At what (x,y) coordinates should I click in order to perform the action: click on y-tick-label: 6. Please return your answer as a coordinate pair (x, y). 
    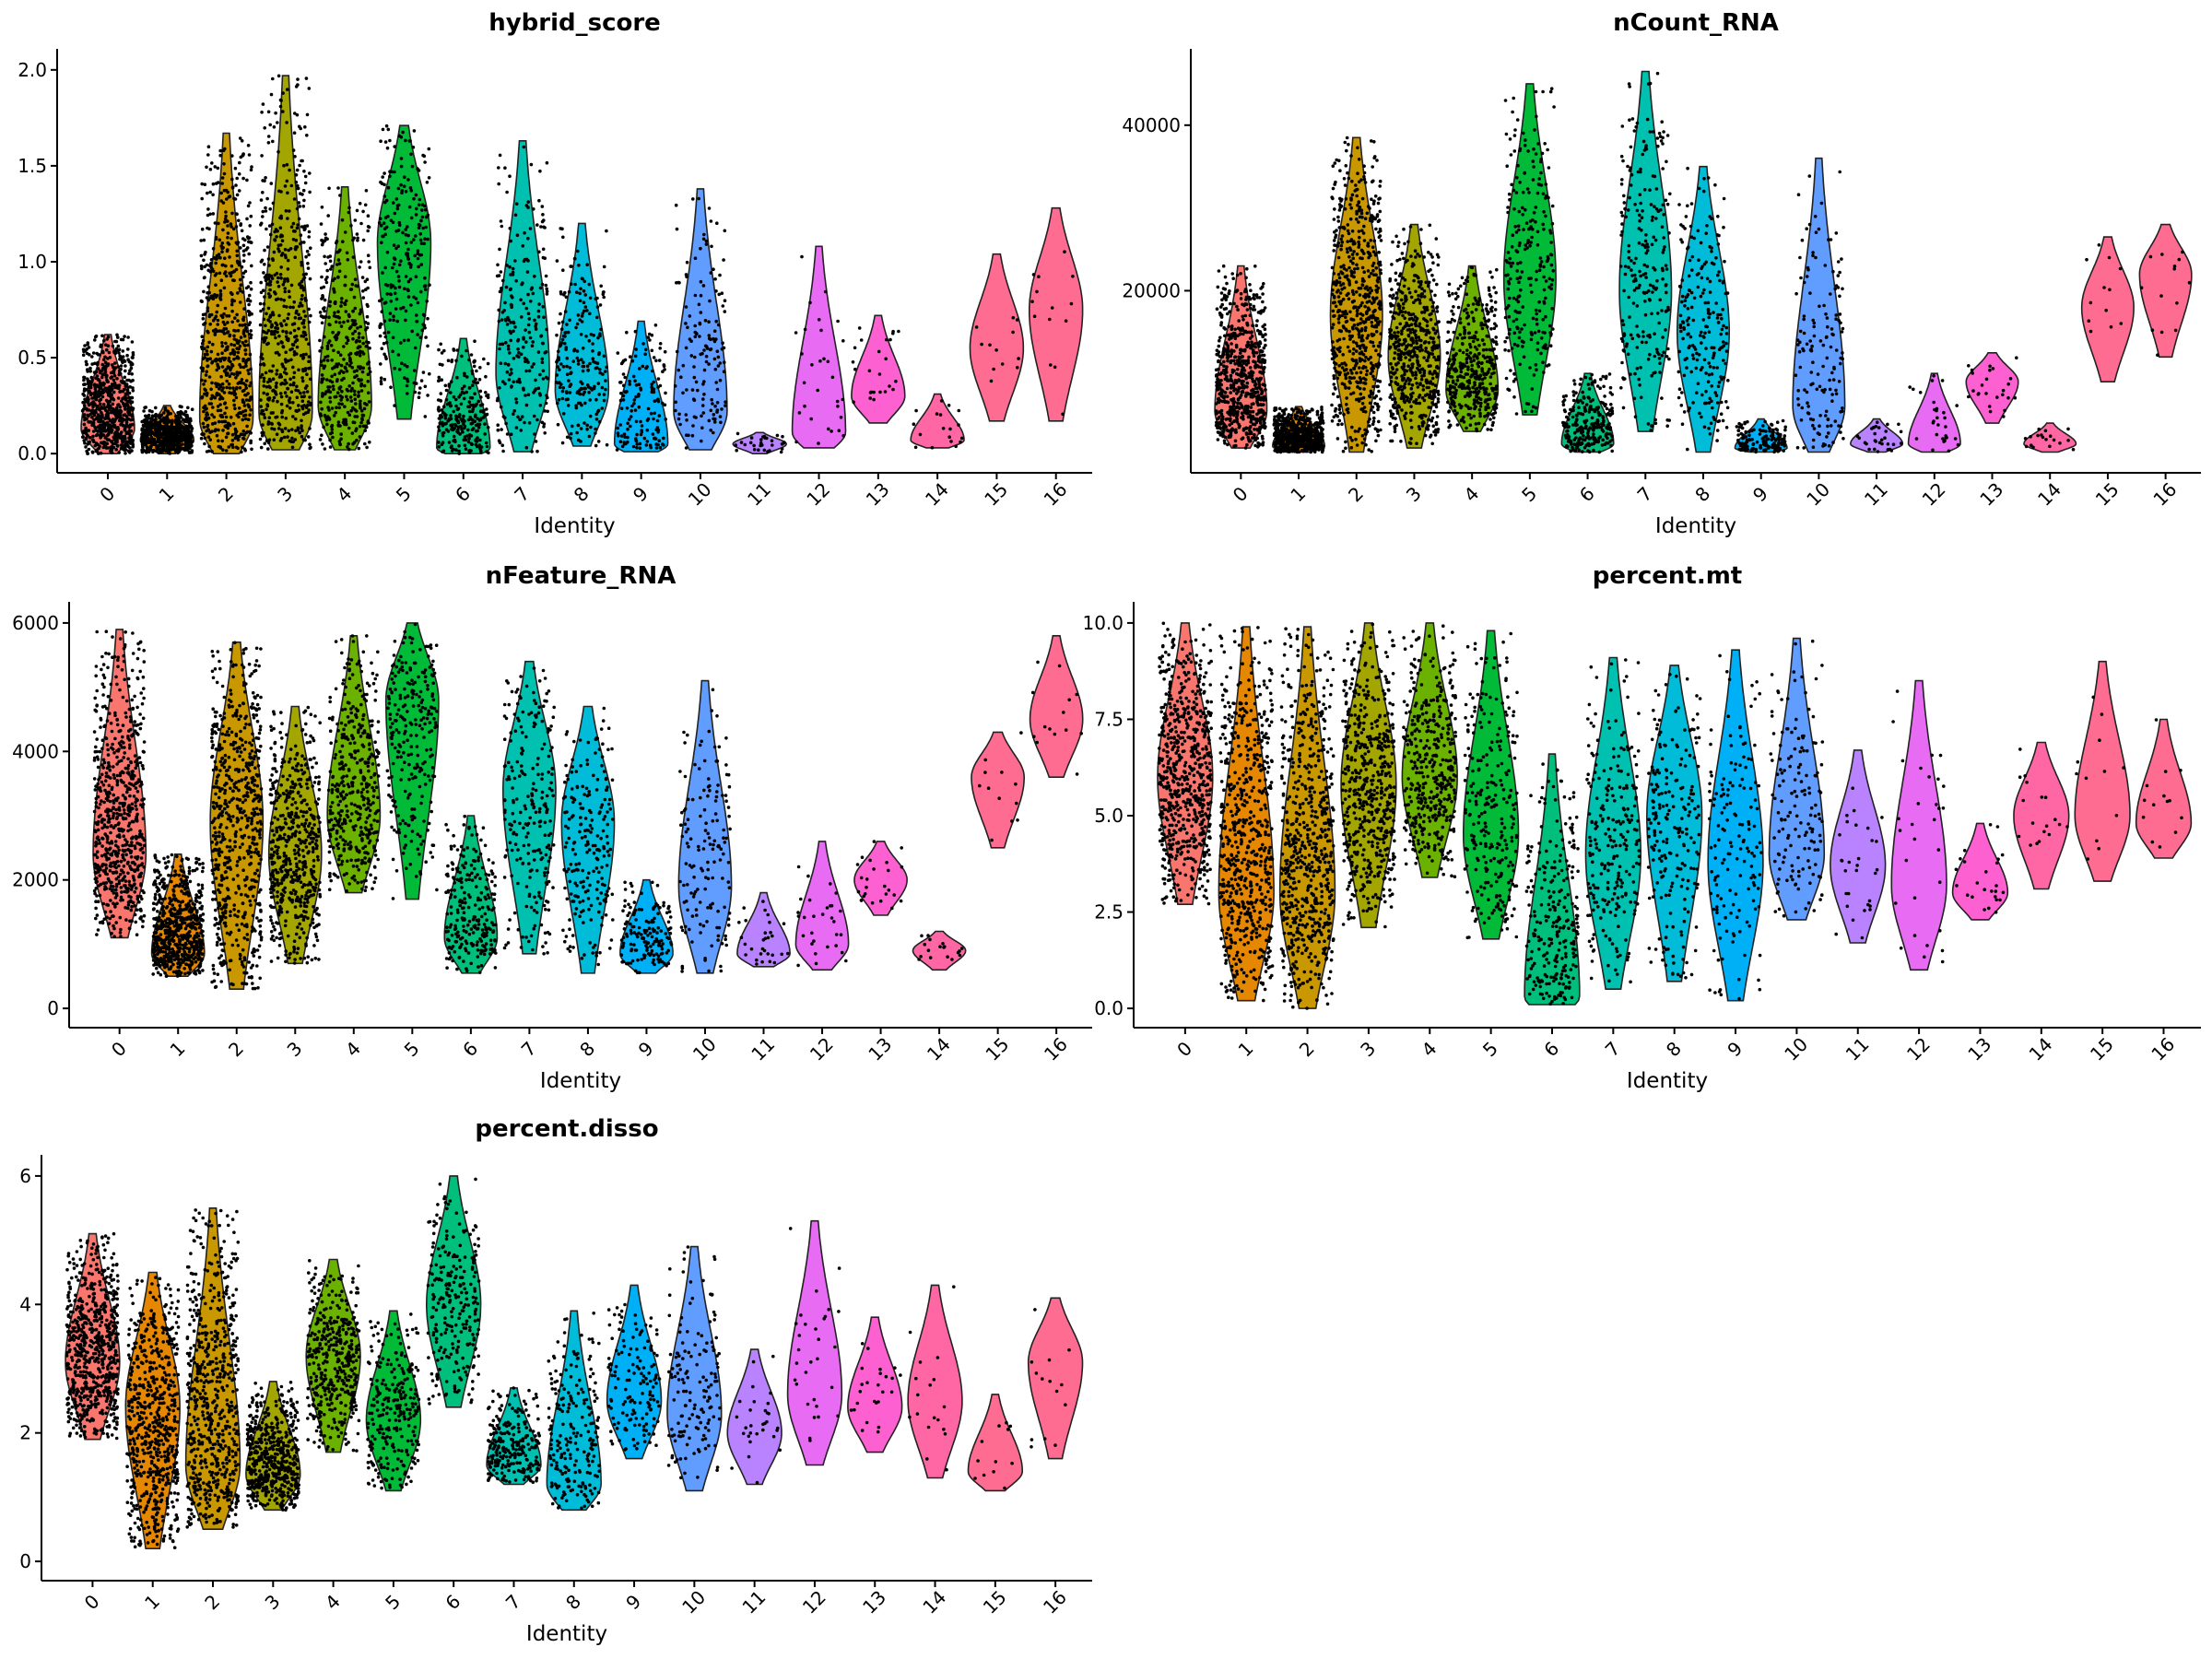
    Looking at the image, I should click on (25, 1176).